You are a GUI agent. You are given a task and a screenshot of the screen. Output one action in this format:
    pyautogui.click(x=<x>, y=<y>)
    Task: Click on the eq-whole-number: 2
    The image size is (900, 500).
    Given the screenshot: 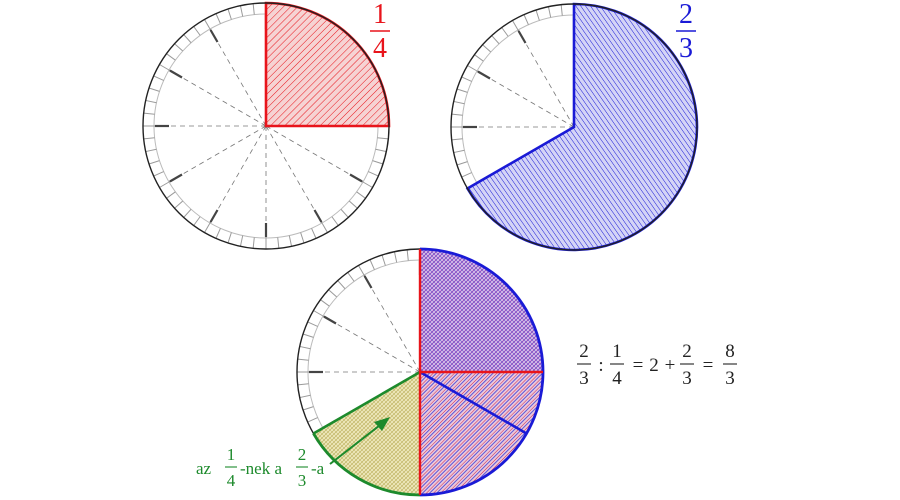 What is the action you would take?
    pyautogui.click(x=654, y=365)
    